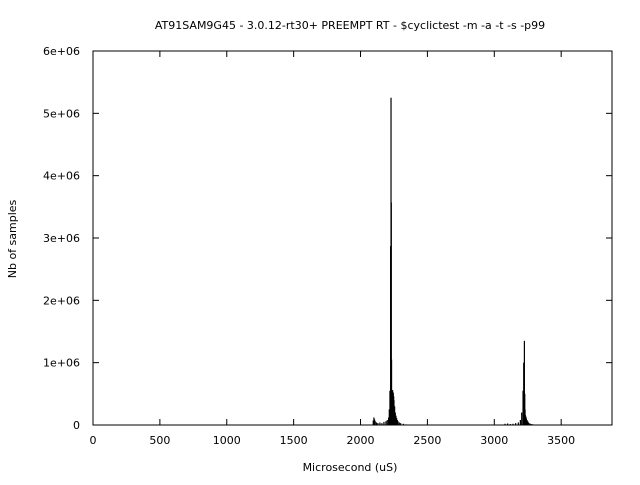 The width and height of the screenshot is (640, 485). Describe the element at coordinates (561, 440) in the screenshot. I see `x-tick-label: 3500` at that location.